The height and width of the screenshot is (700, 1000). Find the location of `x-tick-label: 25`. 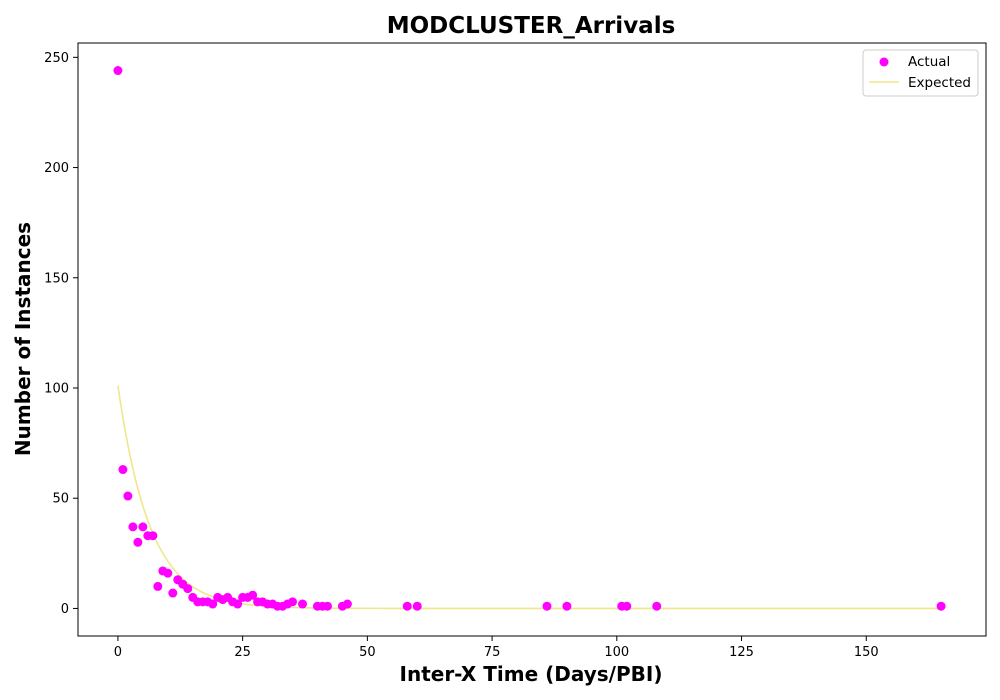

x-tick-label: 25 is located at coordinates (242, 652).